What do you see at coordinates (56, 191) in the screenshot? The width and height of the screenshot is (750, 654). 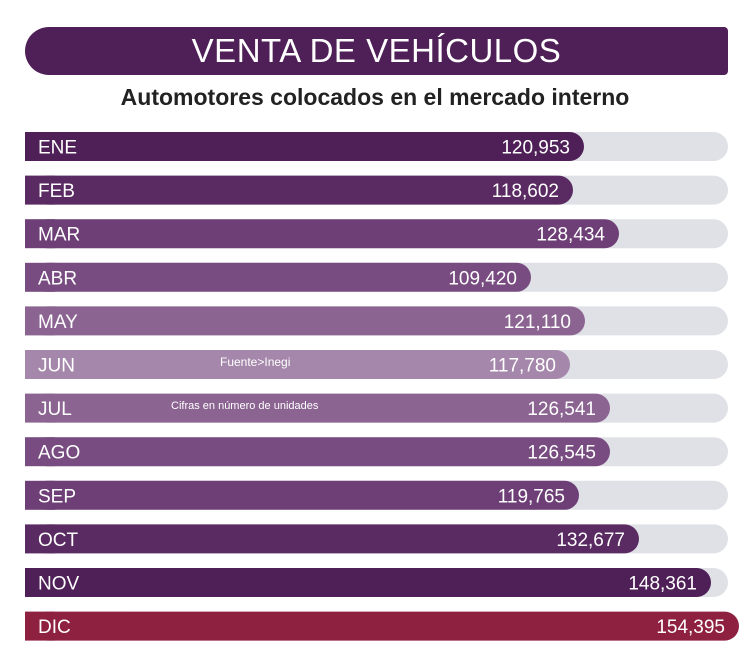 I see `month-label: FEB` at bounding box center [56, 191].